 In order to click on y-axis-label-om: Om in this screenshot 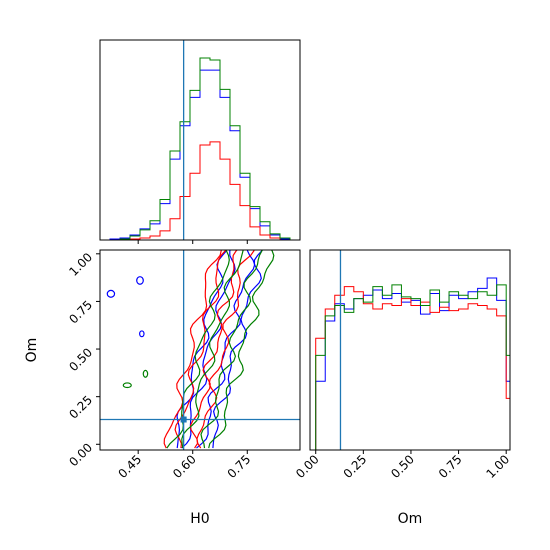, I will do `click(32, 350)`.